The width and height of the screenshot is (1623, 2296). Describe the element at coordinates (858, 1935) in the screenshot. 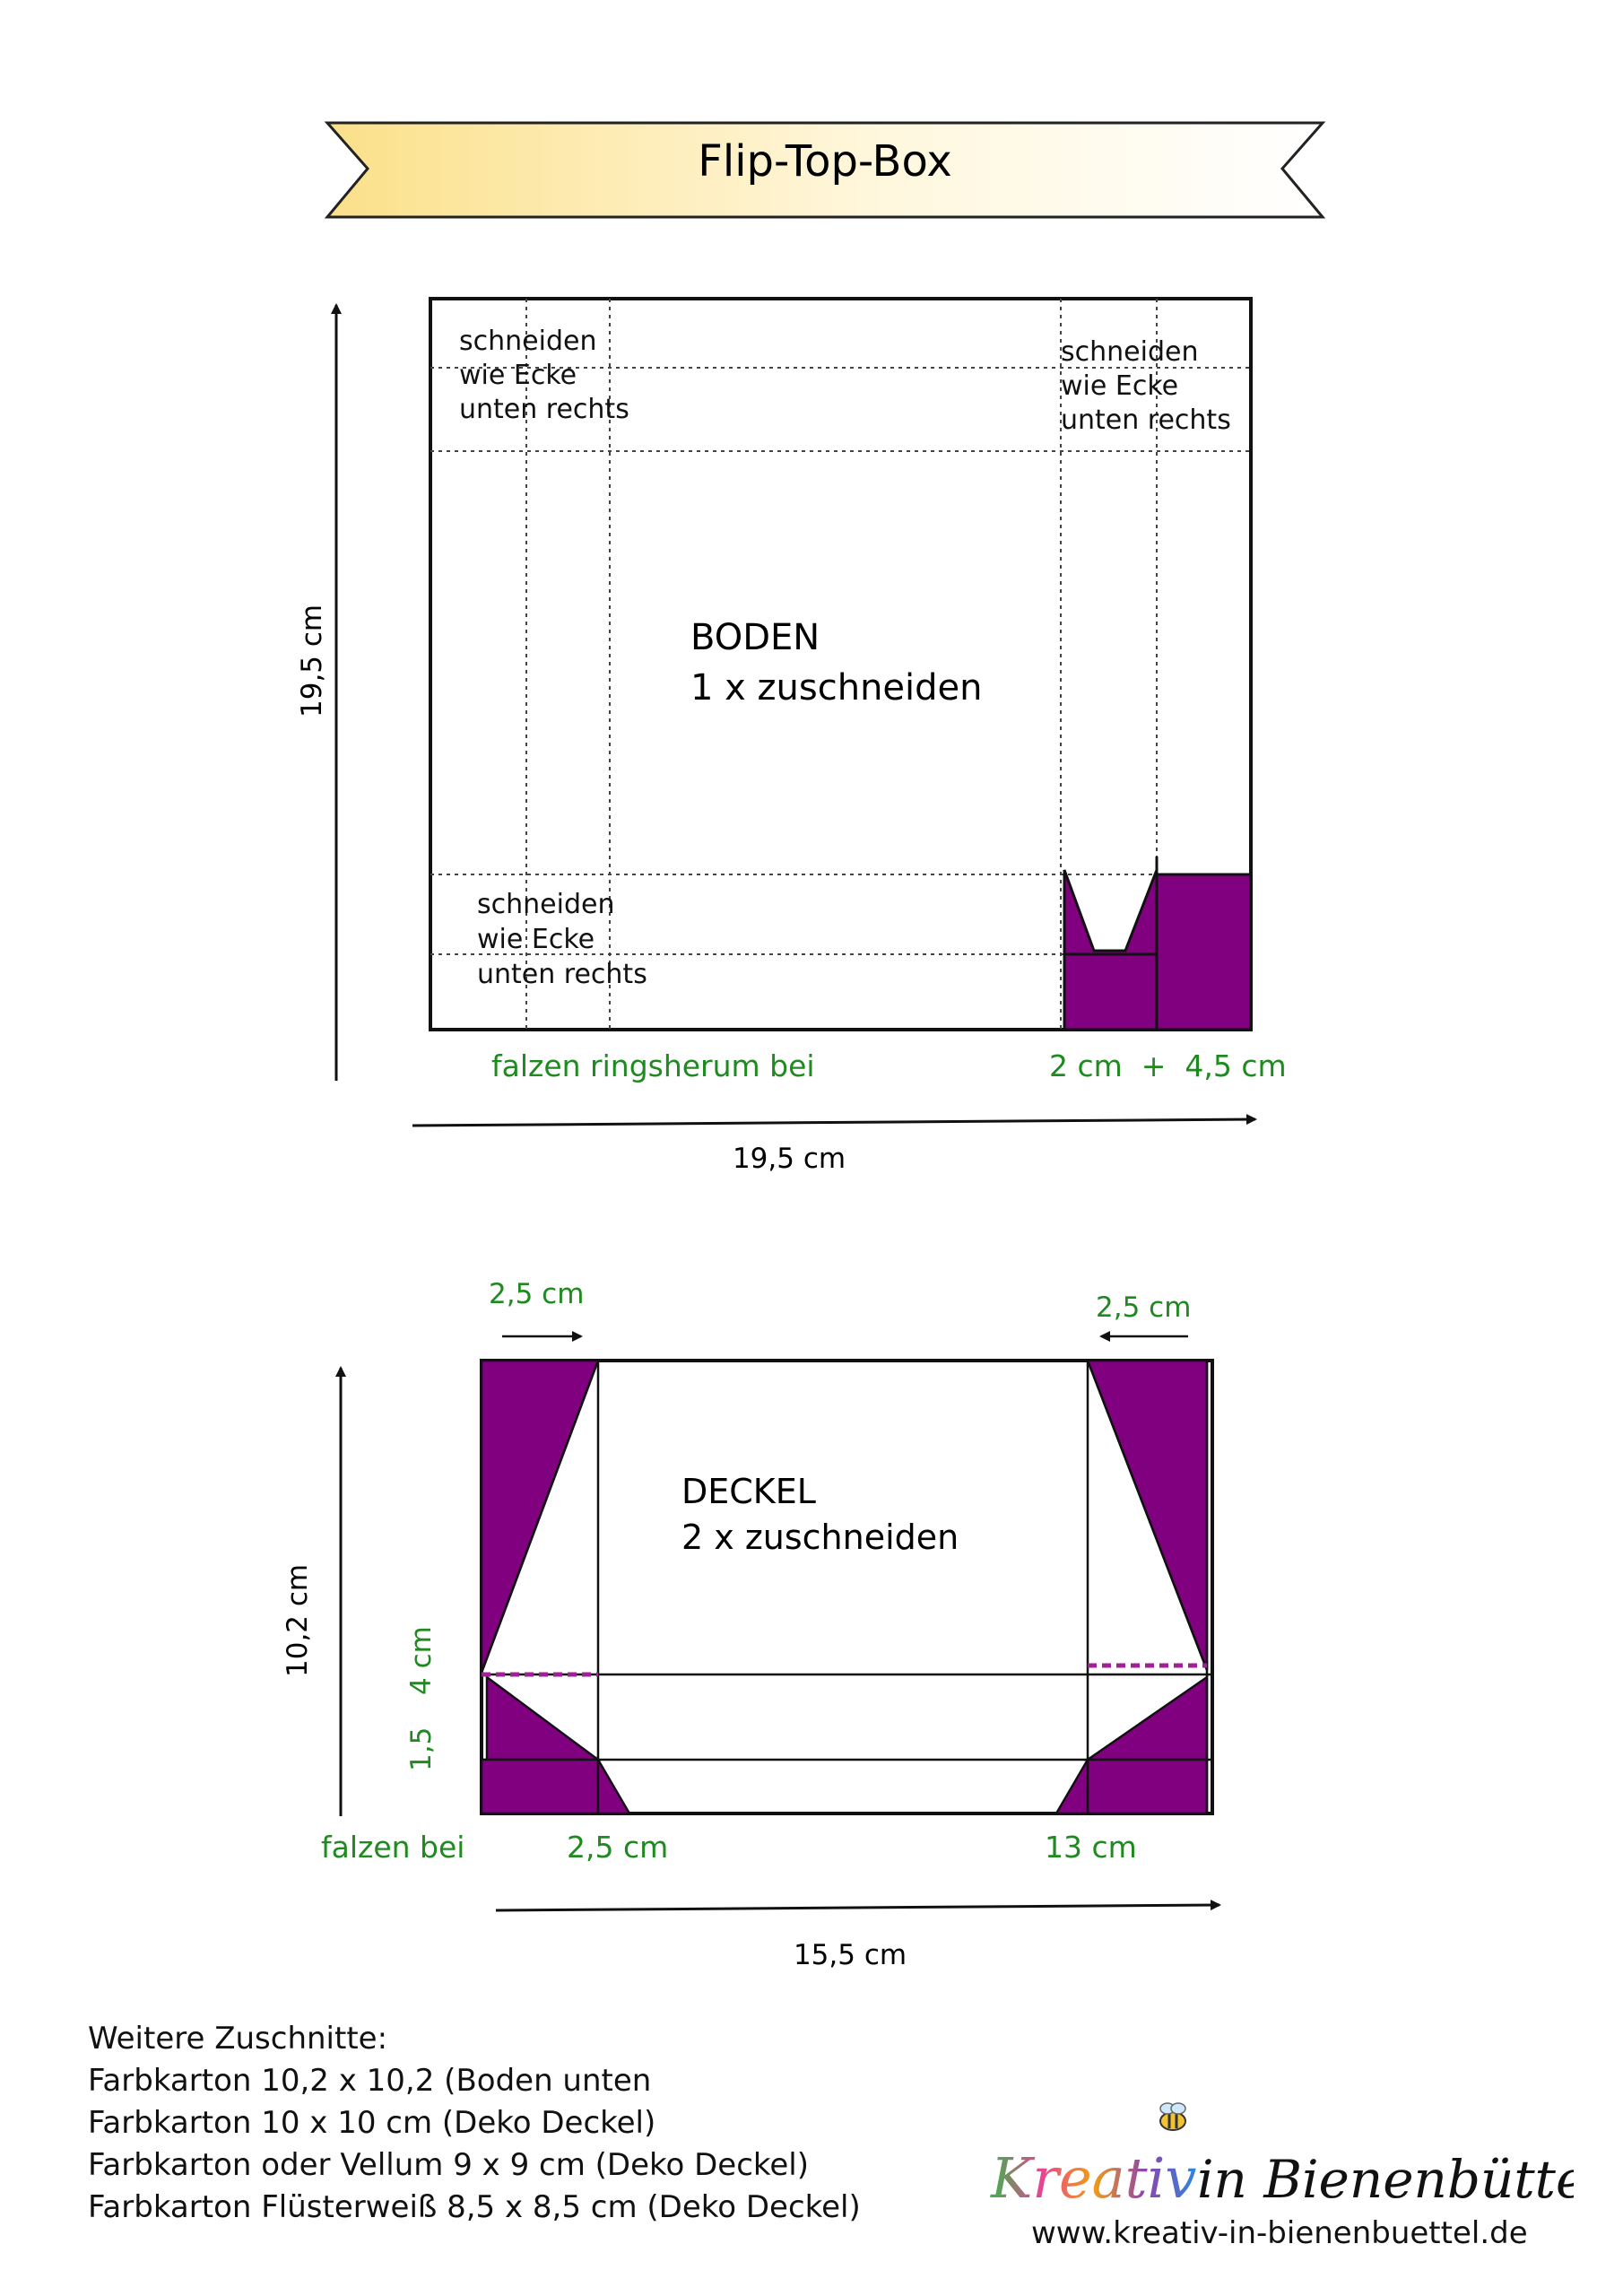

I see `deckel-width-dimension: 15,5 cm` at that location.